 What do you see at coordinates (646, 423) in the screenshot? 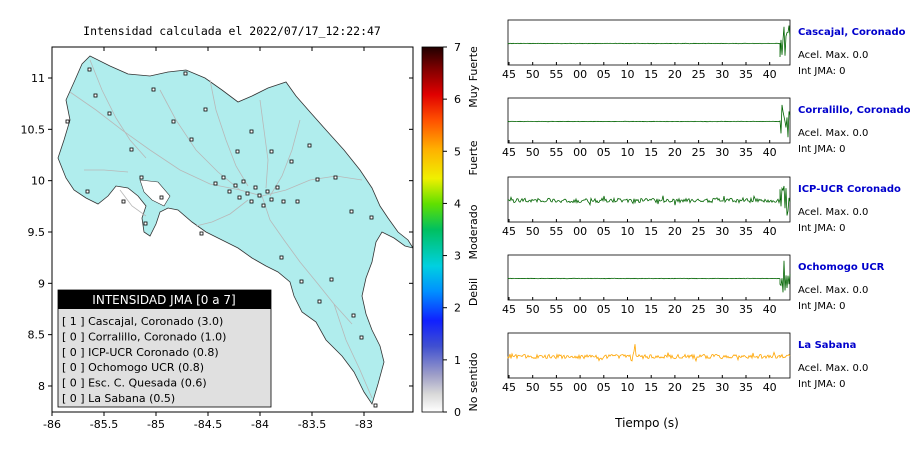
I see `traces-xlabel: Tiempo (s)` at bounding box center [646, 423].